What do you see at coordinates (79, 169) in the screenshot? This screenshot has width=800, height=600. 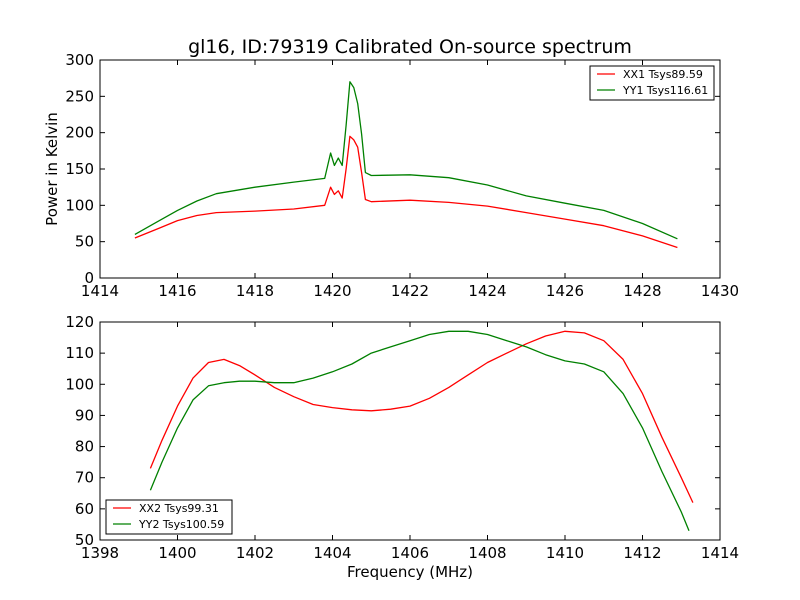 I see `y-tick-label: 150` at bounding box center [79, 169].